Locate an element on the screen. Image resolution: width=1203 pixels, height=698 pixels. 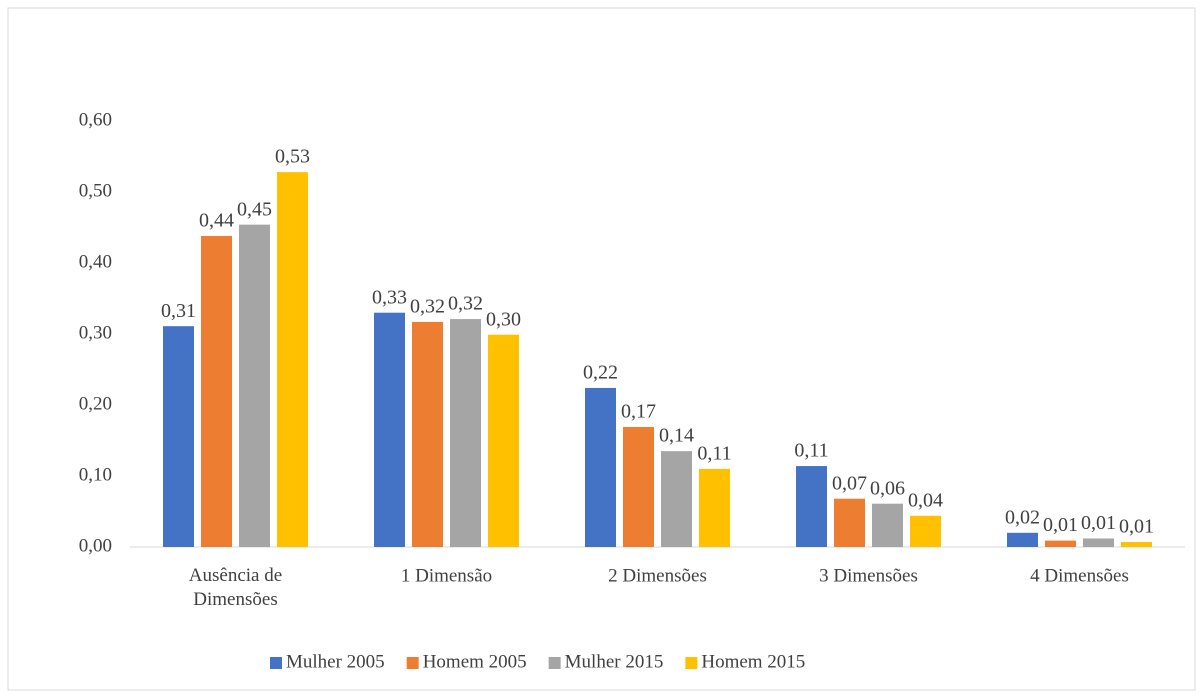
x-tick-label: 3 Dimensões is located at coordinates (868, 575).